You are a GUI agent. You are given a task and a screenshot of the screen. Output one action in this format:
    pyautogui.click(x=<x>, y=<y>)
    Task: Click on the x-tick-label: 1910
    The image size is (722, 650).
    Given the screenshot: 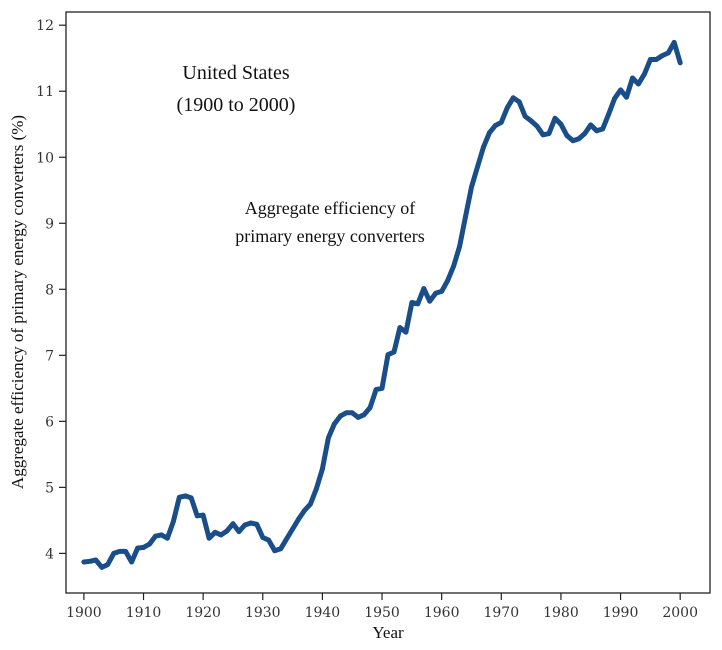 What is the action you would take?
    pyautogui.click(x=144, y=613)
    